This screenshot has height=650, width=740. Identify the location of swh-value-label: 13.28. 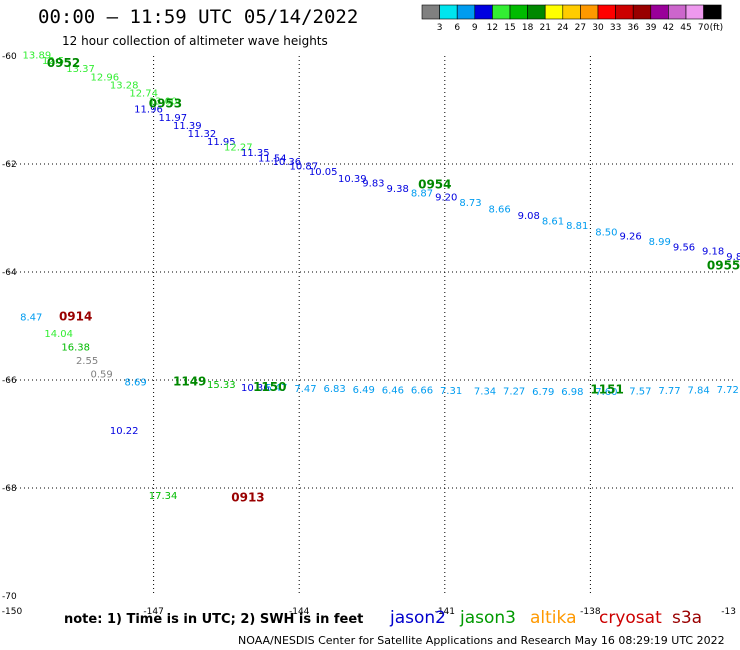
(124, 85).